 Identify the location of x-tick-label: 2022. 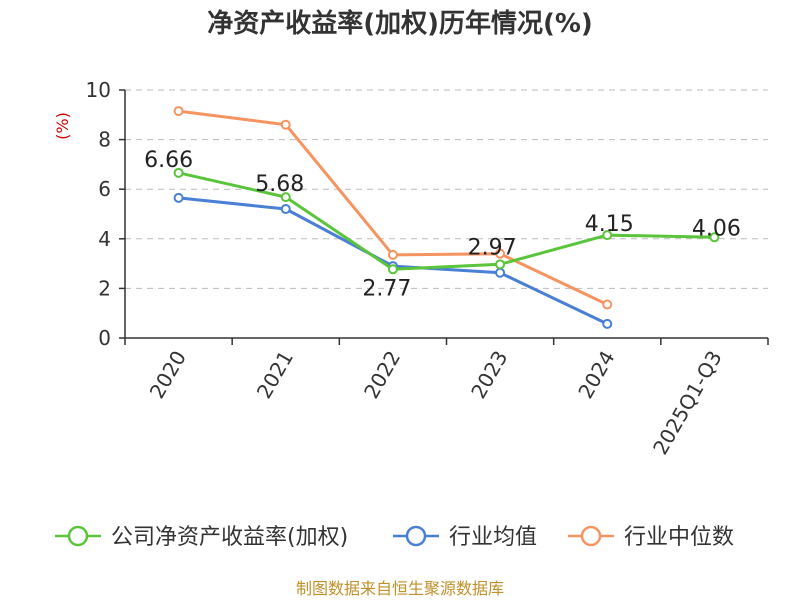
(382, 375).